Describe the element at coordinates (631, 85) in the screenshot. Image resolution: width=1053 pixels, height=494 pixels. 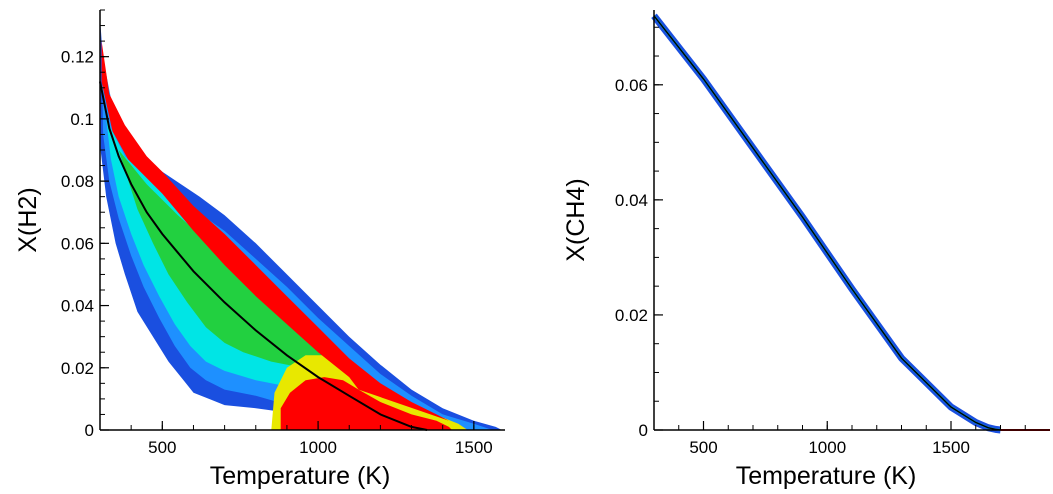
I see `ch4-y-tick-label: 0.06` at that location.